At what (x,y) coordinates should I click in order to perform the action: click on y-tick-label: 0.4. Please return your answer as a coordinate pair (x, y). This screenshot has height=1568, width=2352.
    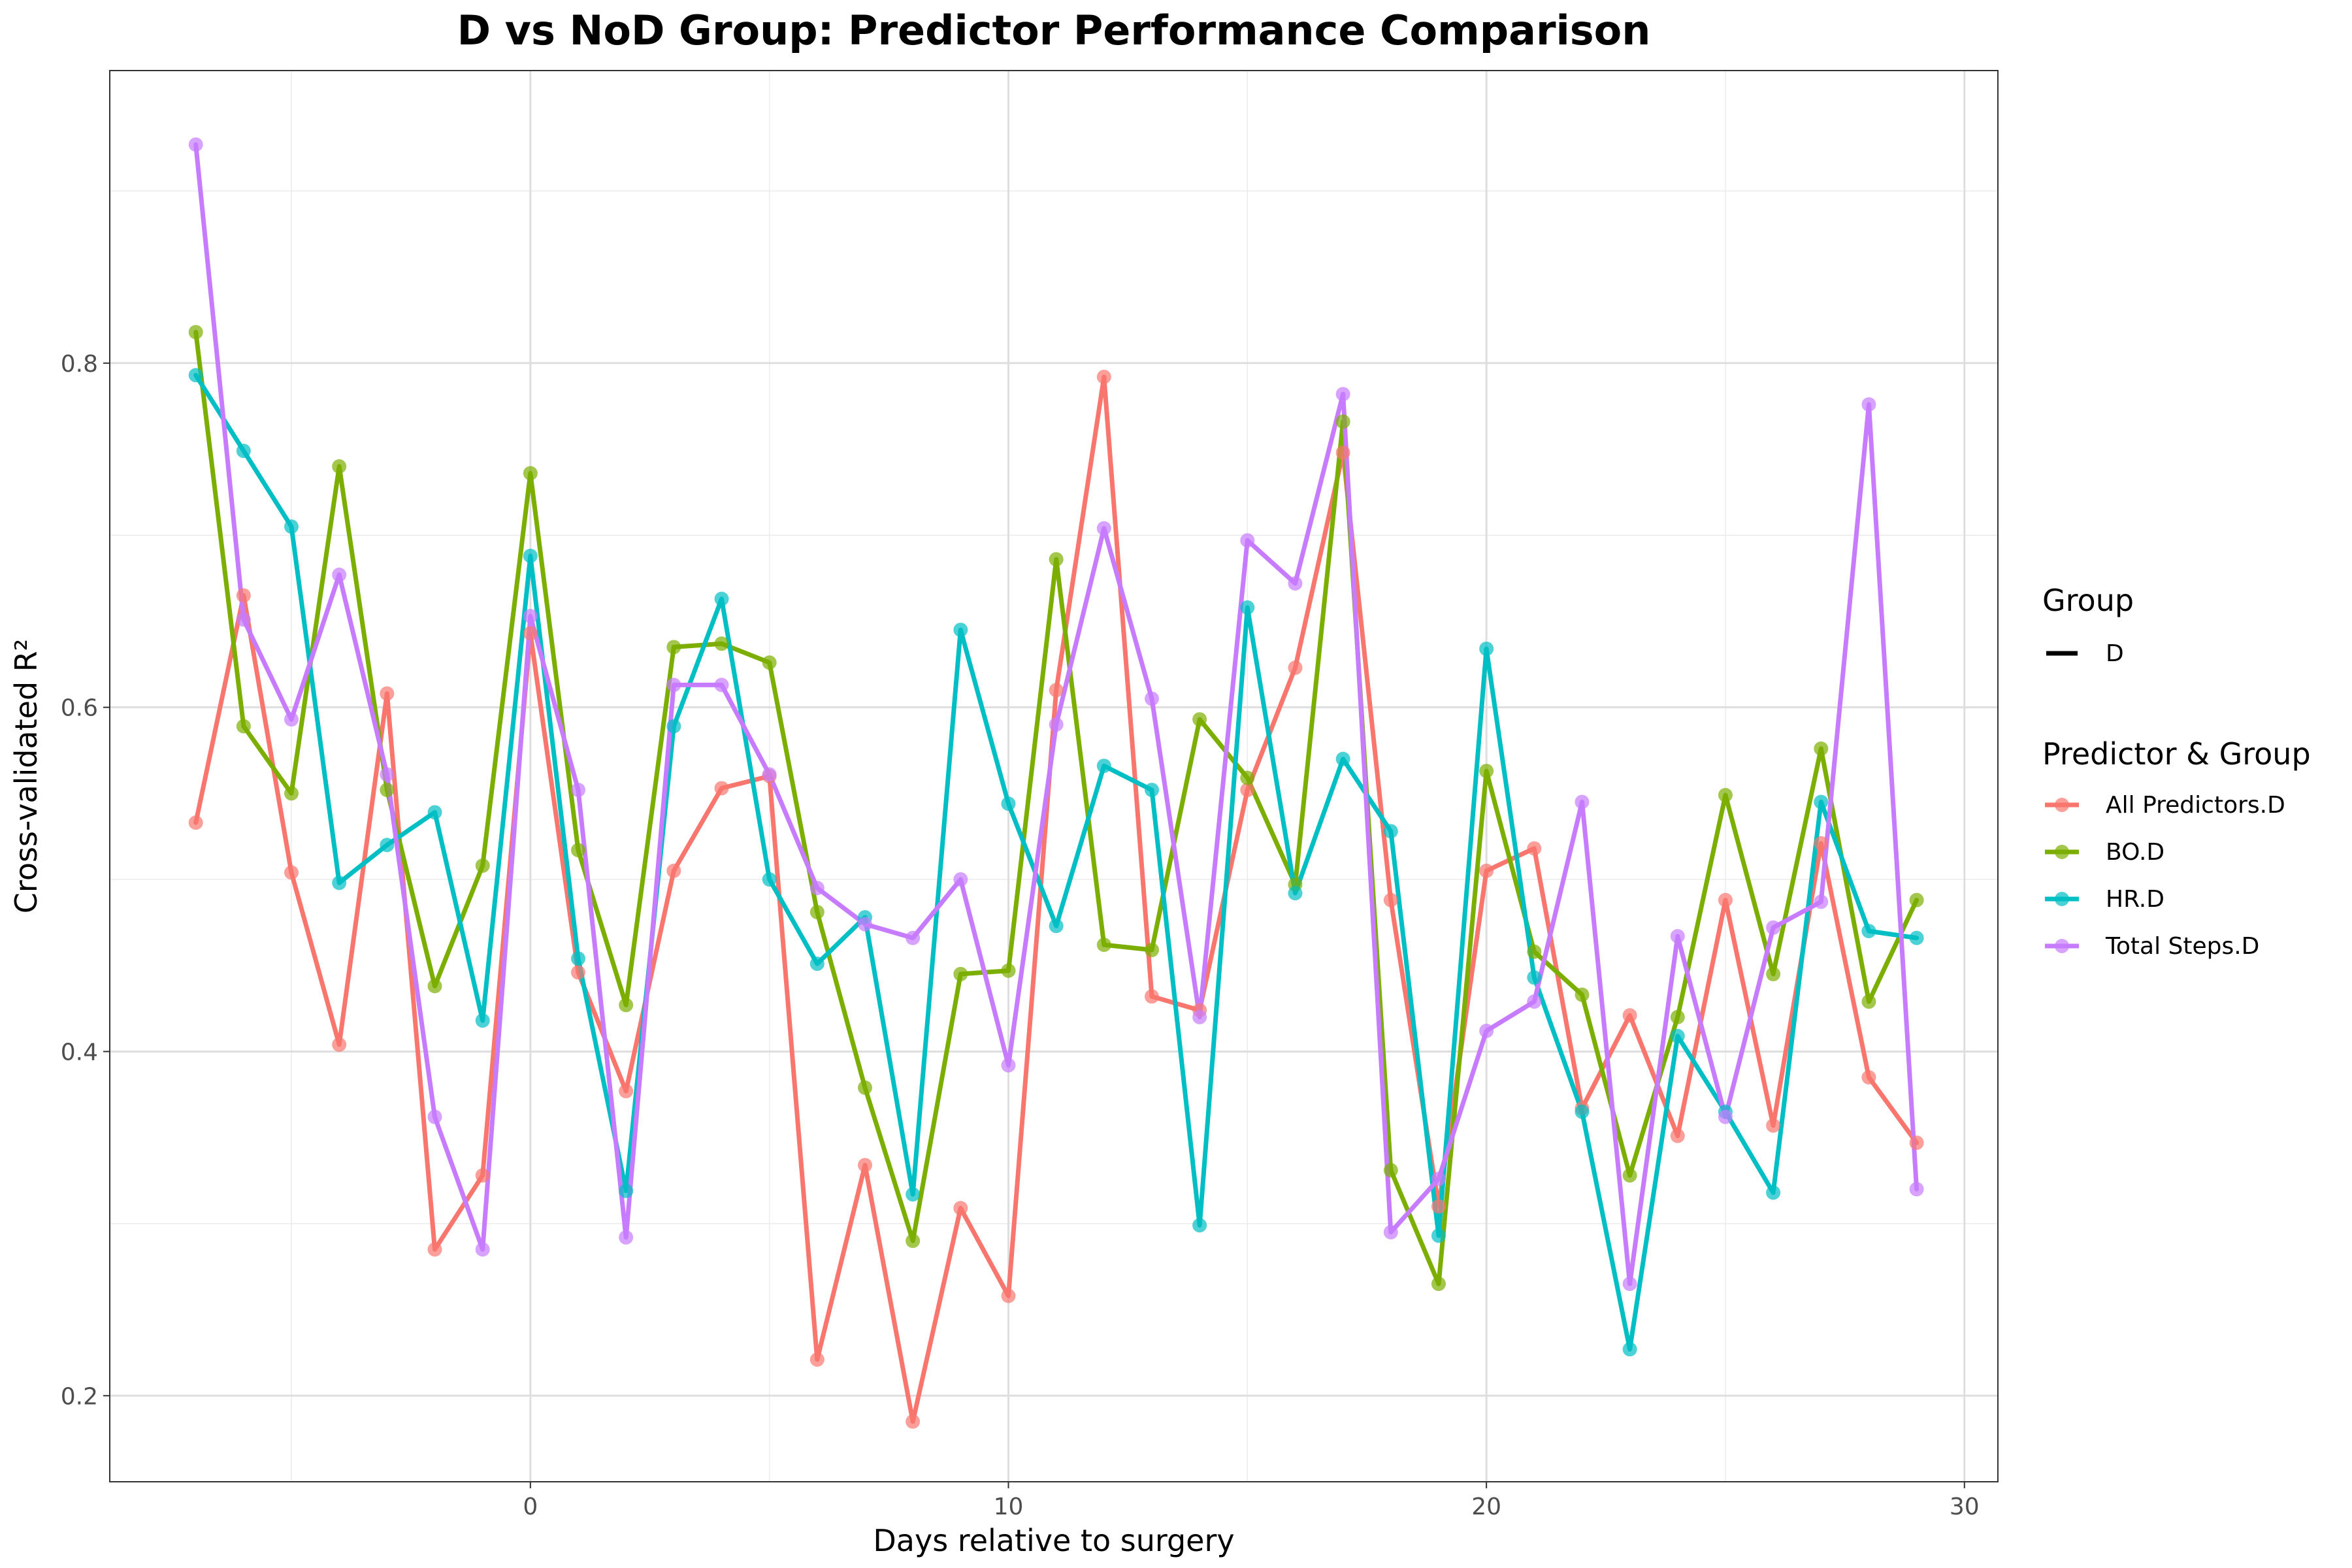
    Looking at the image, I should click on (79, 1052).